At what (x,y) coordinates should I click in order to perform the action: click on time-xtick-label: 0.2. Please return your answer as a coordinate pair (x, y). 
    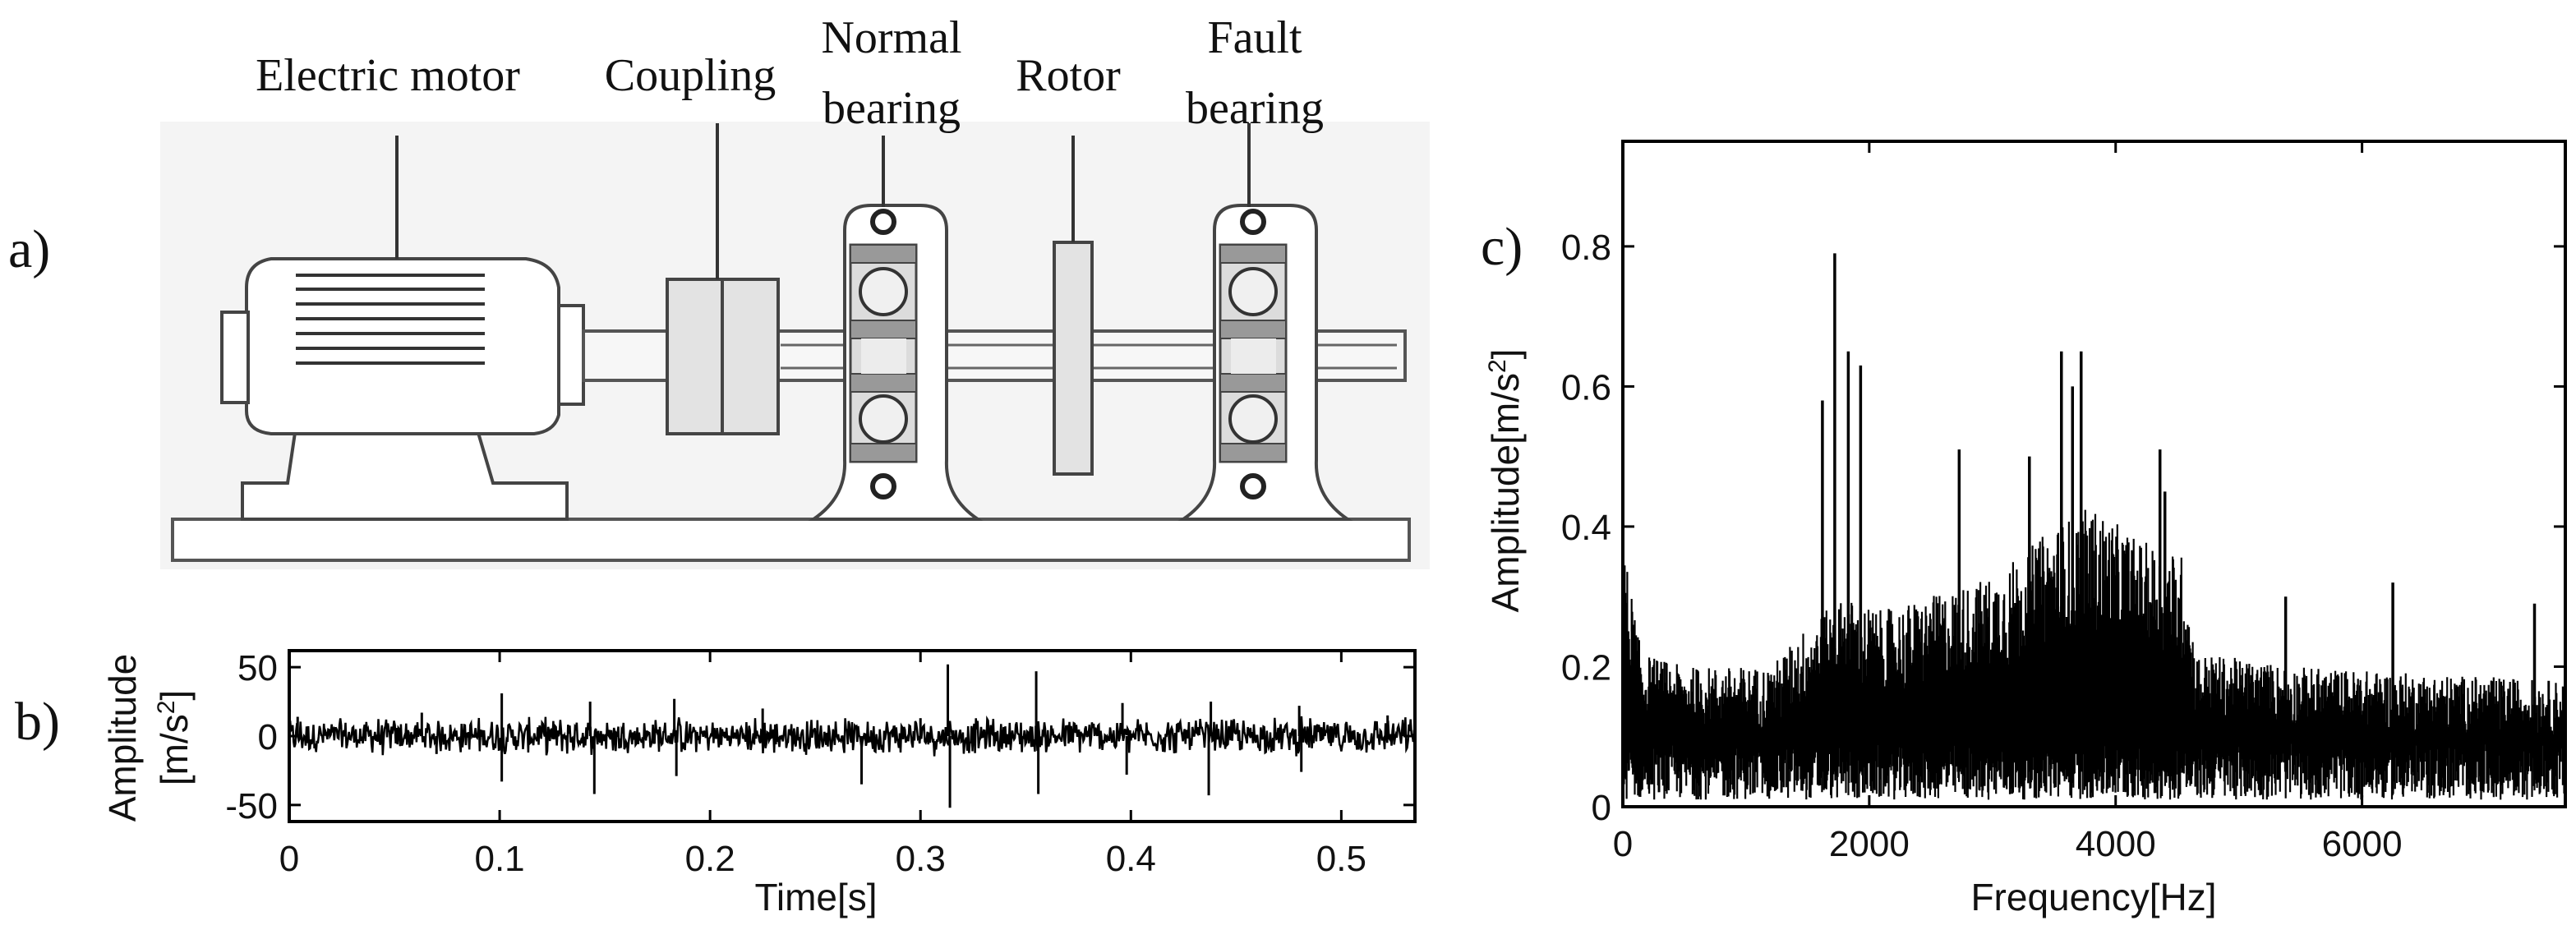
    Looking at the image, I should click on (710, 859).